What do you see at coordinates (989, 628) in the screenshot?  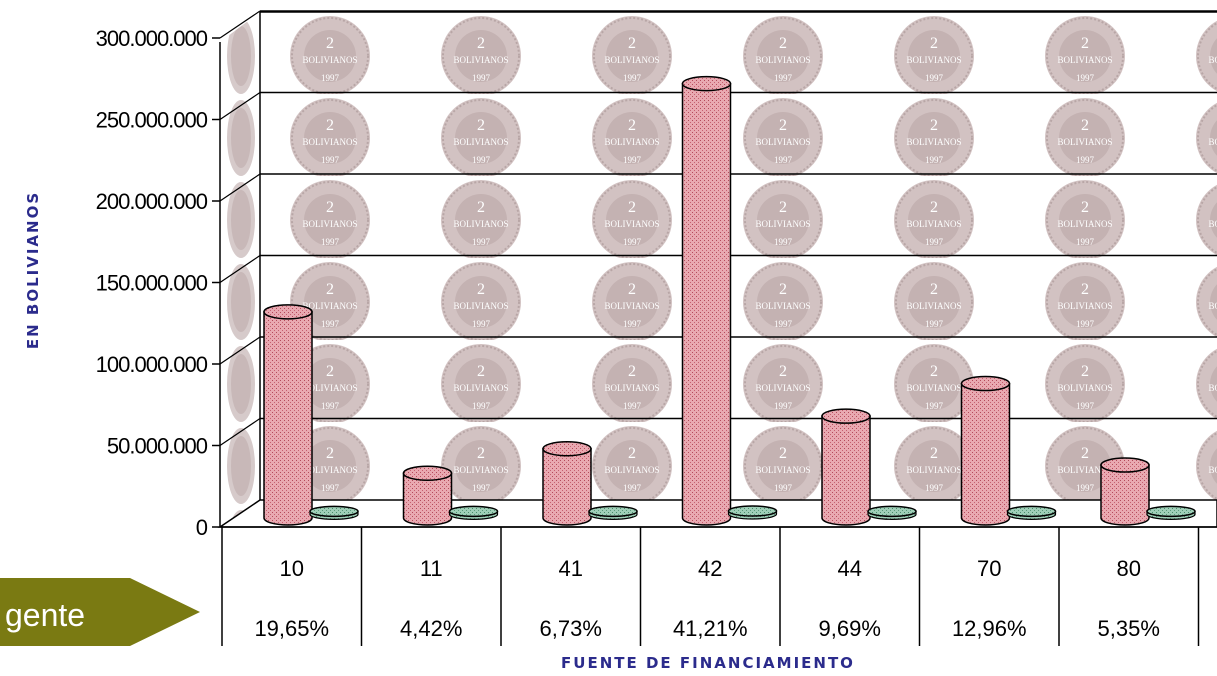 I see `percentage-label: 12,96%` at bounding box center [989, 628].